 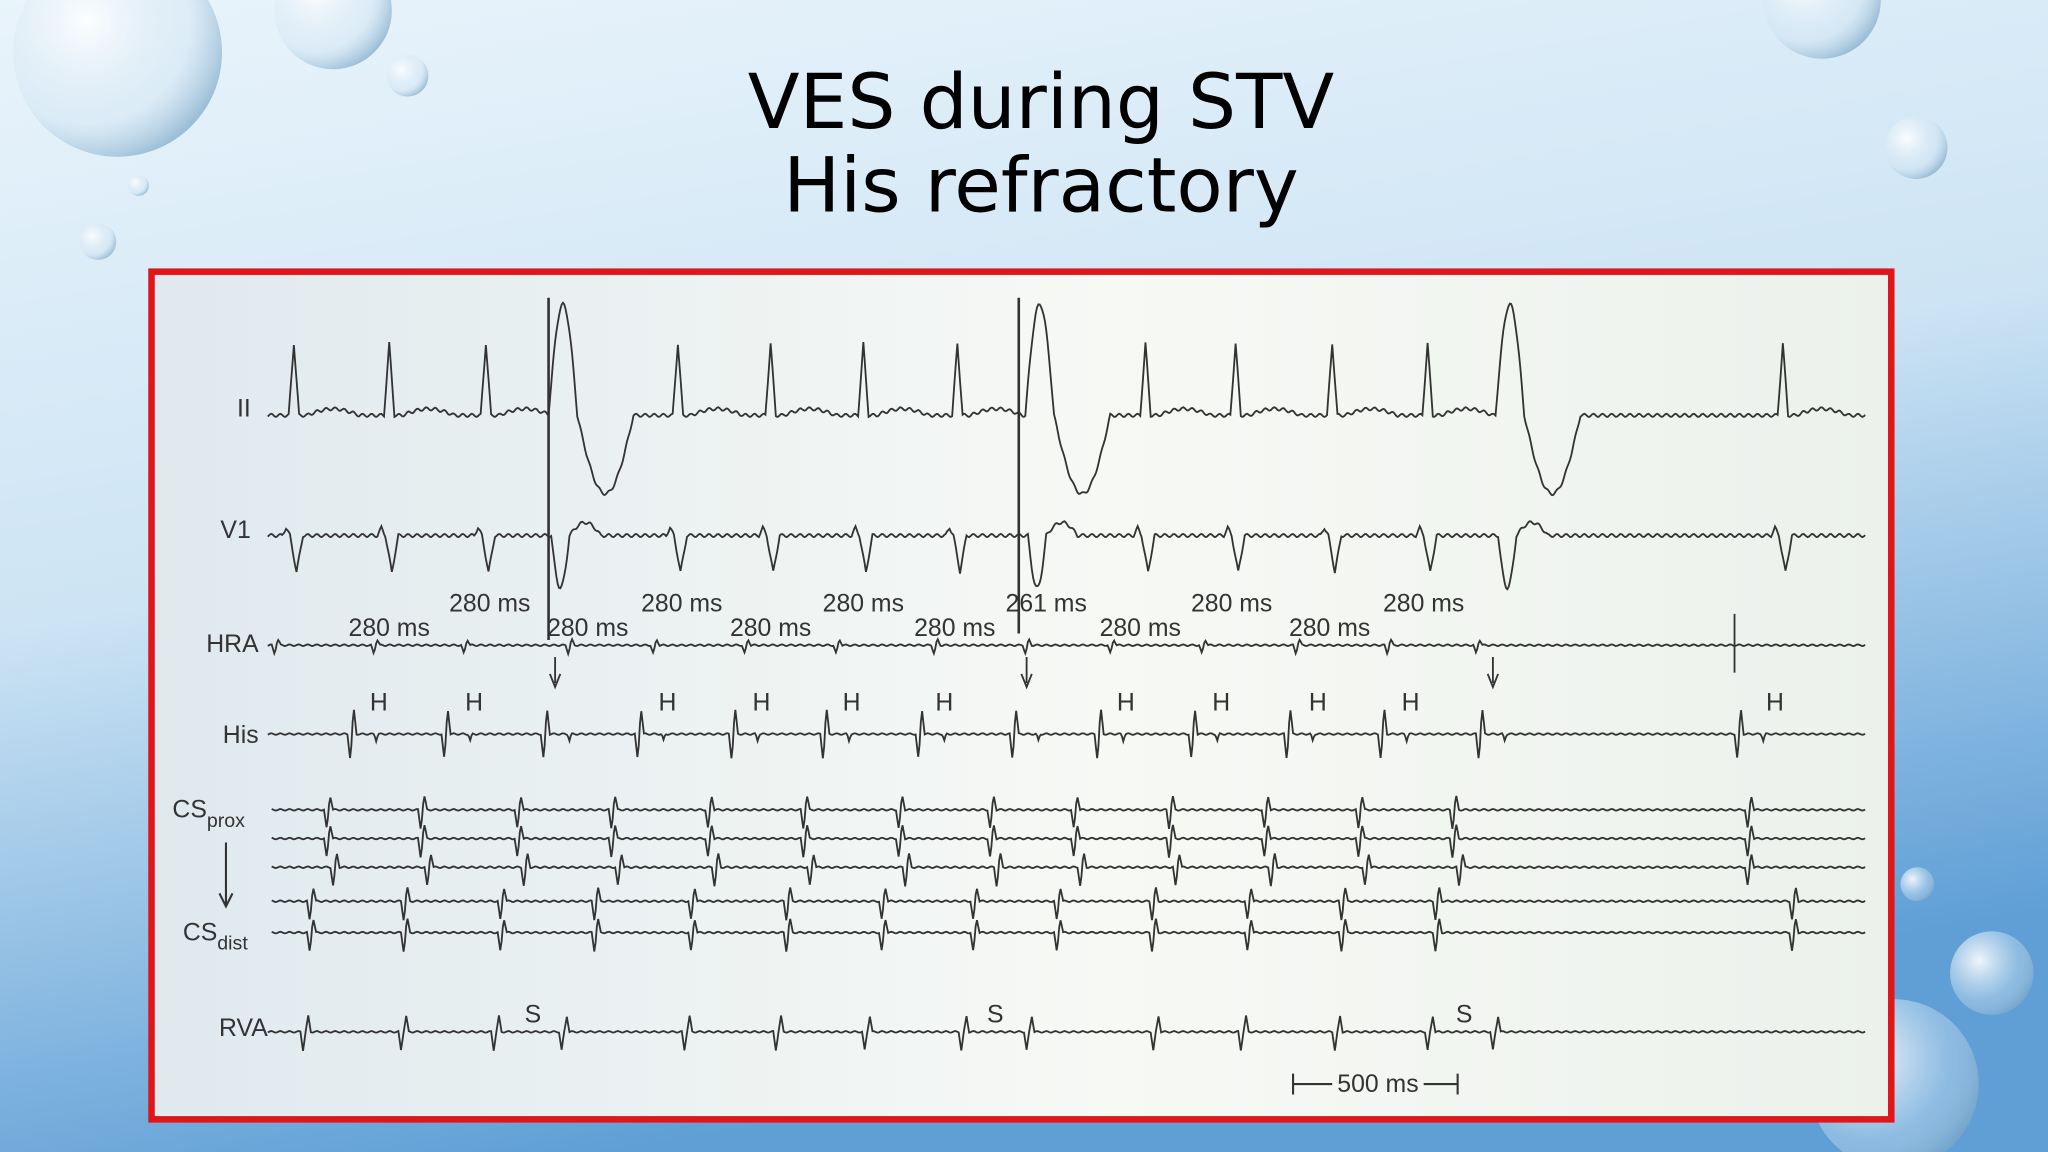 What do you see at coordinates (226, 875) in the screenshot?
I see `cs-arrow` at bounding box center [226, 875].